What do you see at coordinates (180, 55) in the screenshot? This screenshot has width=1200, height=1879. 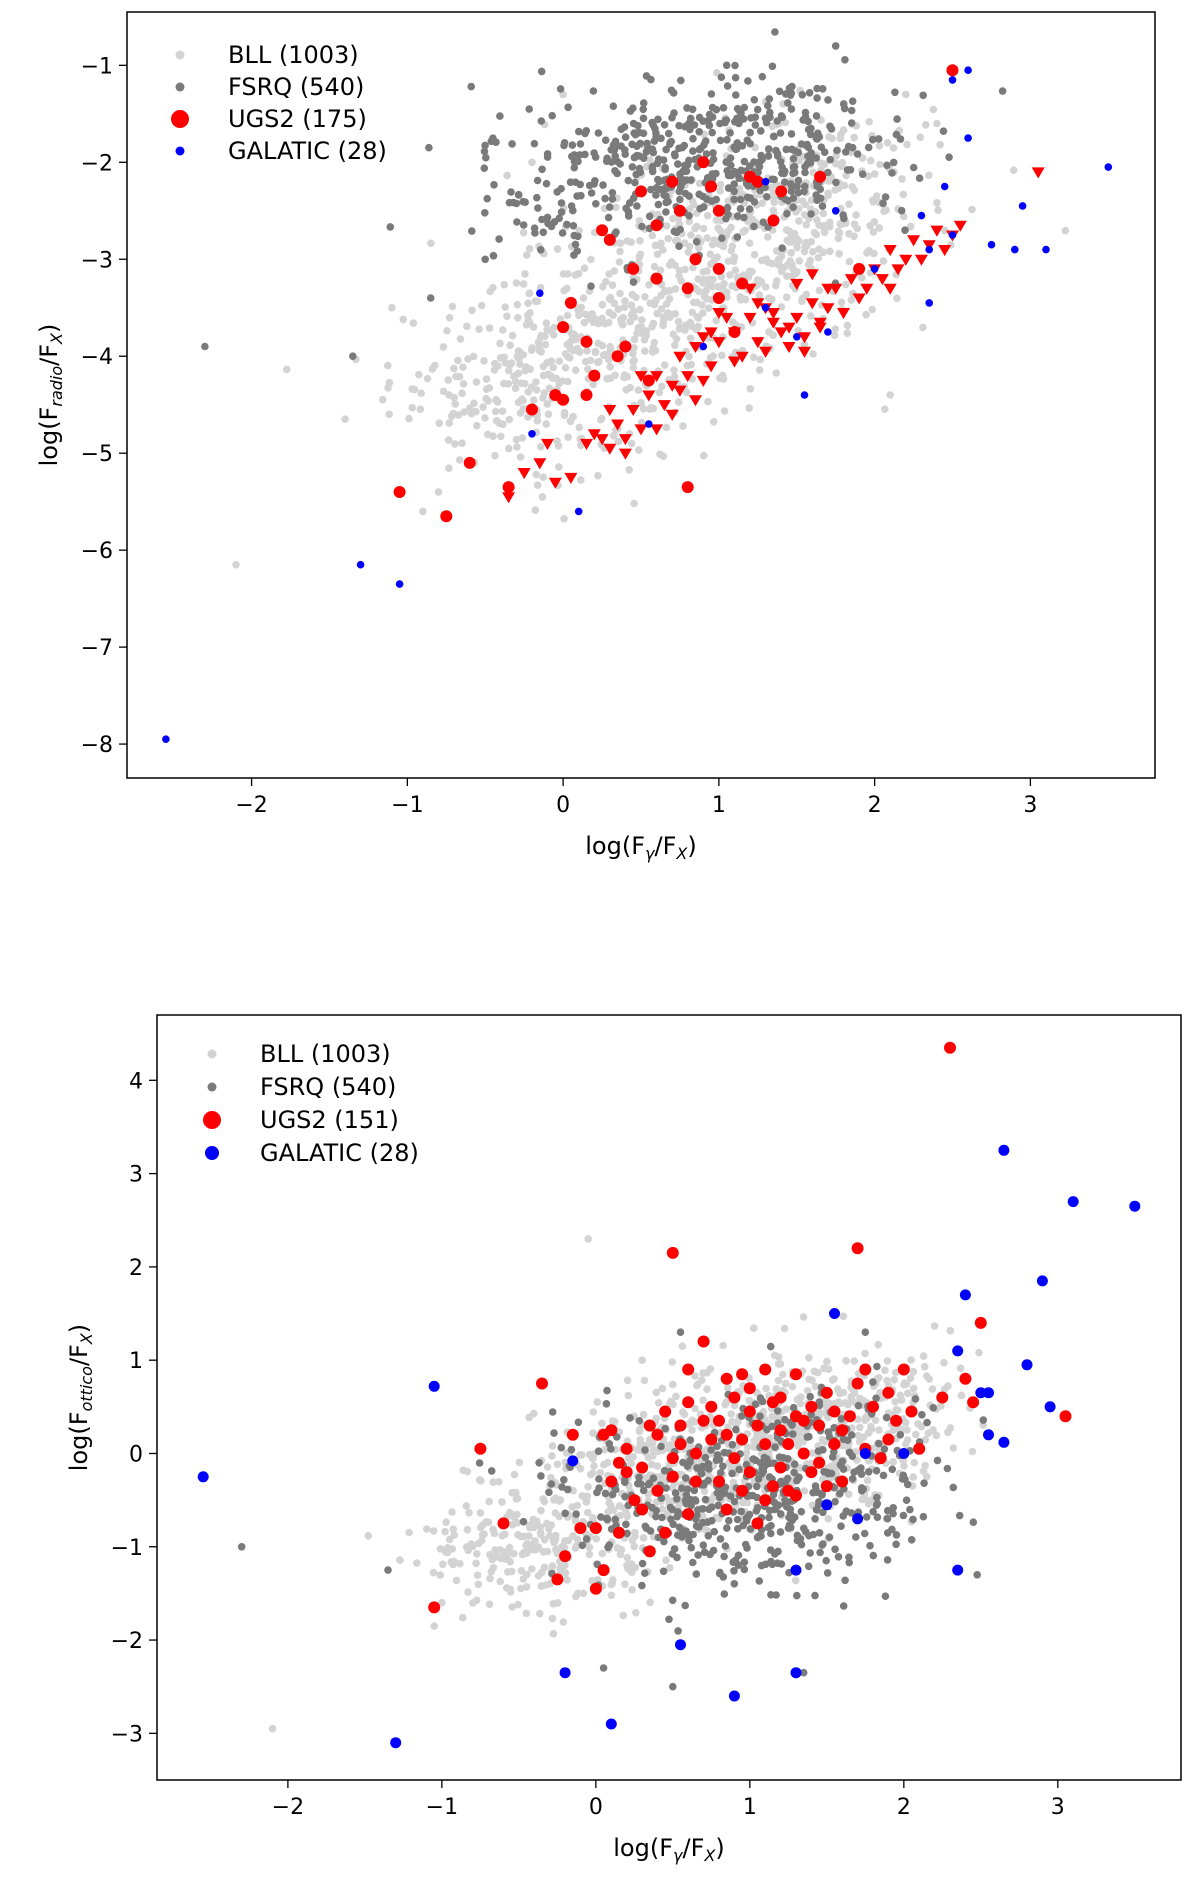 I see `legend-marker` at bounding box center [180, 55].